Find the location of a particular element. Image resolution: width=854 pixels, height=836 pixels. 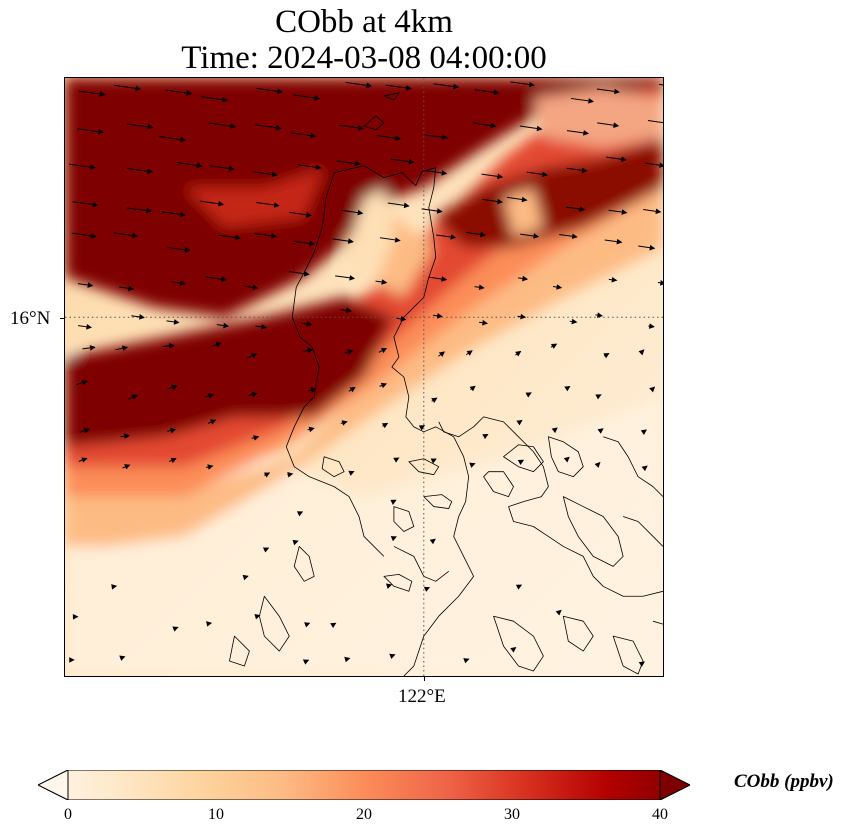

colorbar-label: CObb (ppbv) is located at coordinates (784, 781).